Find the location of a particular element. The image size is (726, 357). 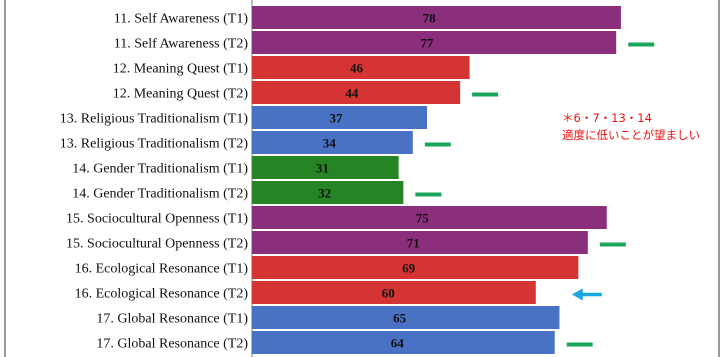

value-label-10: 71 is located at coordinates (413, 243).